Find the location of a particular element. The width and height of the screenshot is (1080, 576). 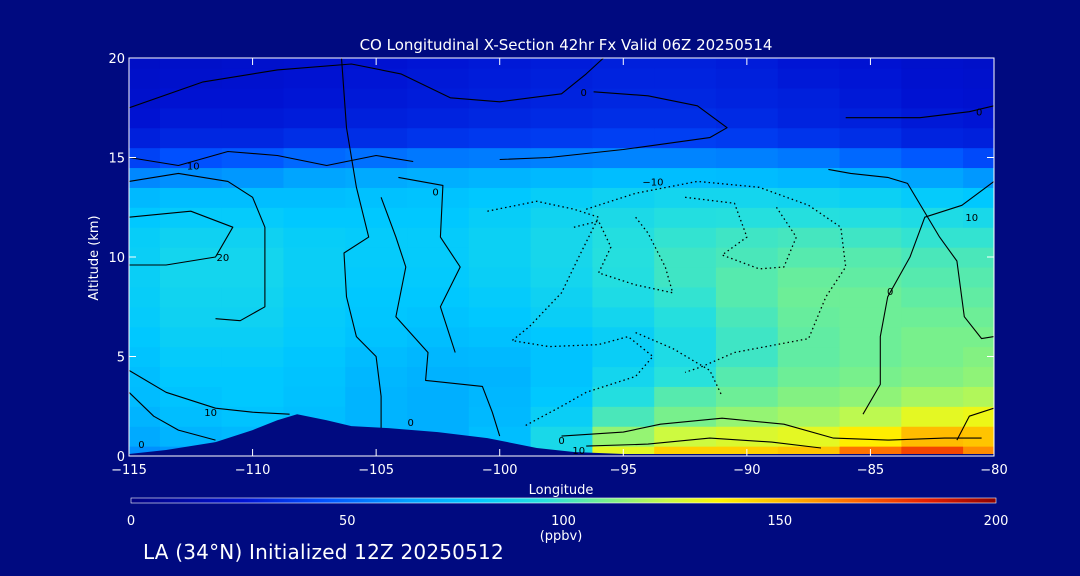

colorbar is located at coordinates (563, 500).